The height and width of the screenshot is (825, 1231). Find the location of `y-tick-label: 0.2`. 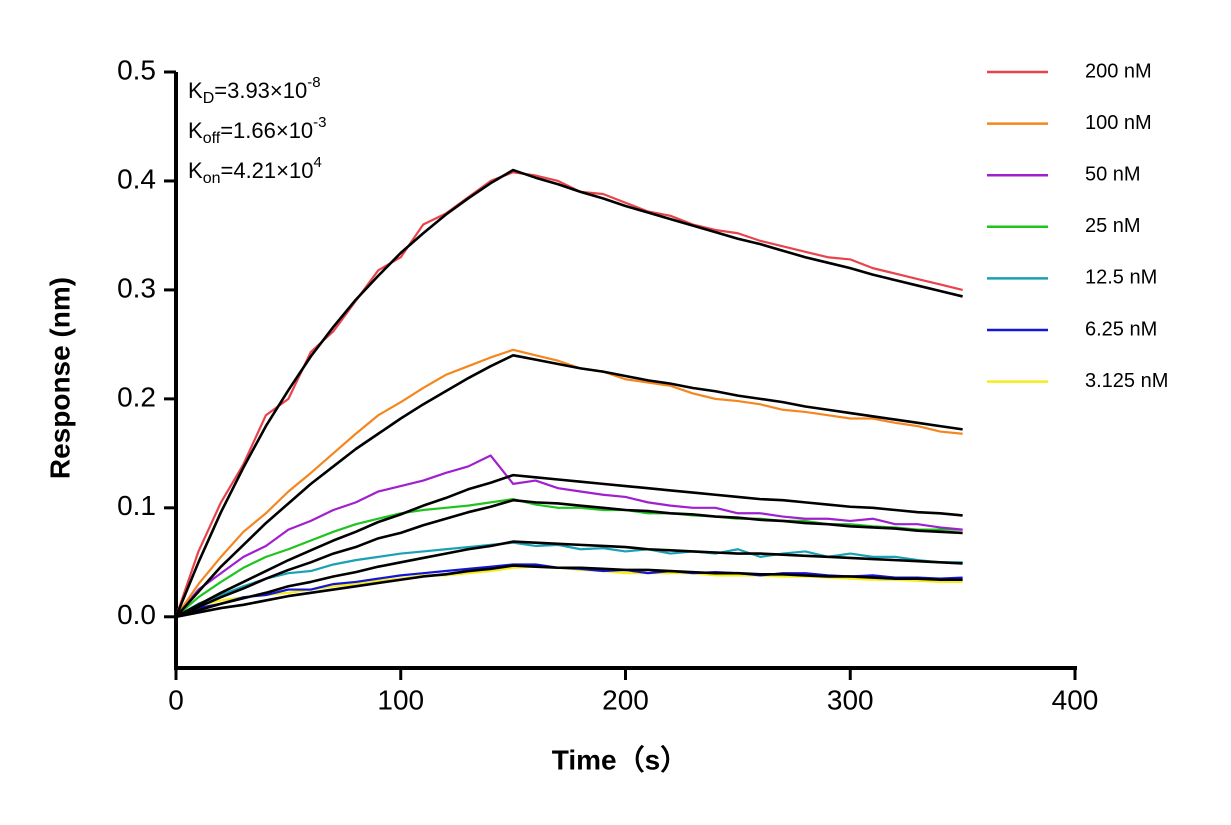

y-tick-label: 0.2 is located at coordinates (136, 396).